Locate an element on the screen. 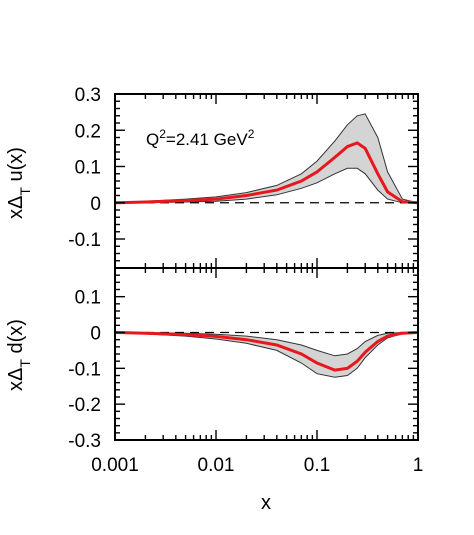 Image resolution: width=474 pixels, height=535 pixels. x-axis-title: x is located at coordinates (266, 503).